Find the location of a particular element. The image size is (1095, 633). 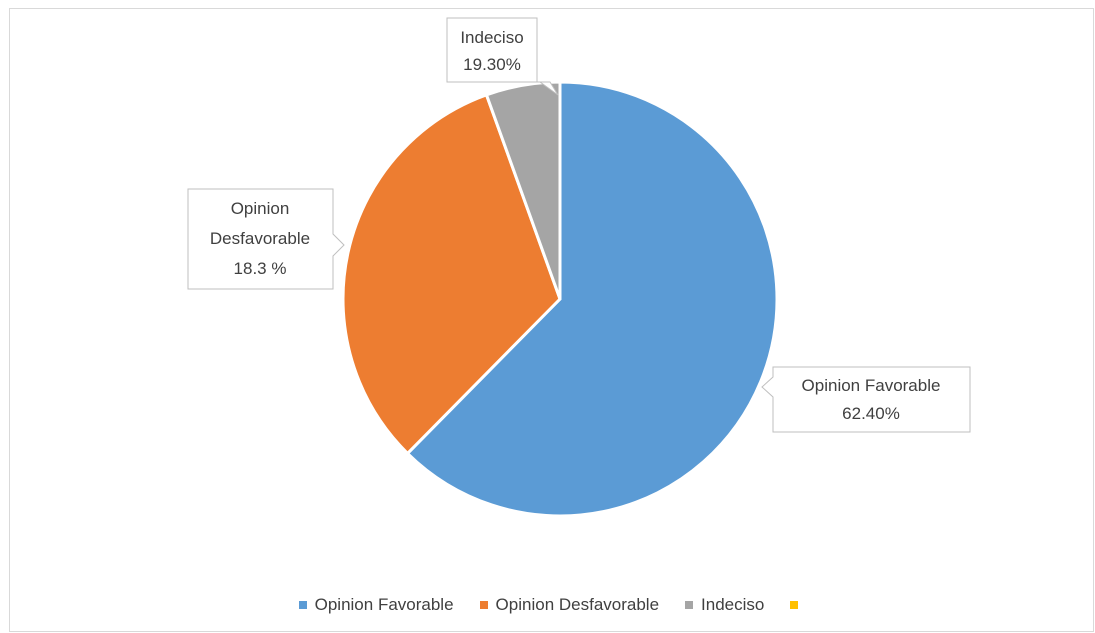

callout-desfavorable-value: 18.3 % is located at coordinates (260, 268).